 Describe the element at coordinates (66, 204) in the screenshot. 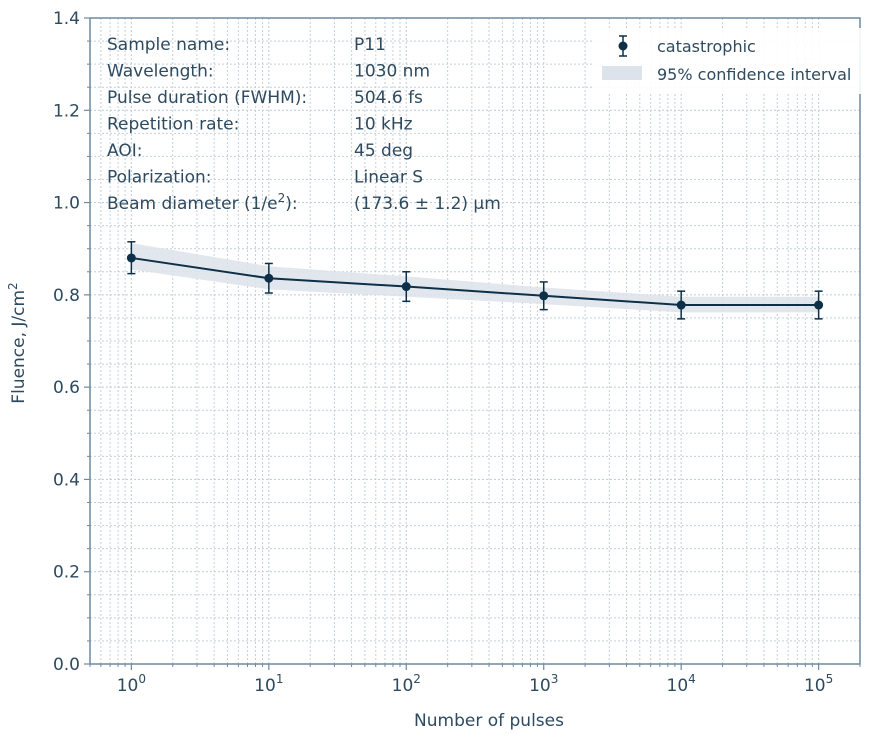

I see `y-tick-label: 1.0` at that location.